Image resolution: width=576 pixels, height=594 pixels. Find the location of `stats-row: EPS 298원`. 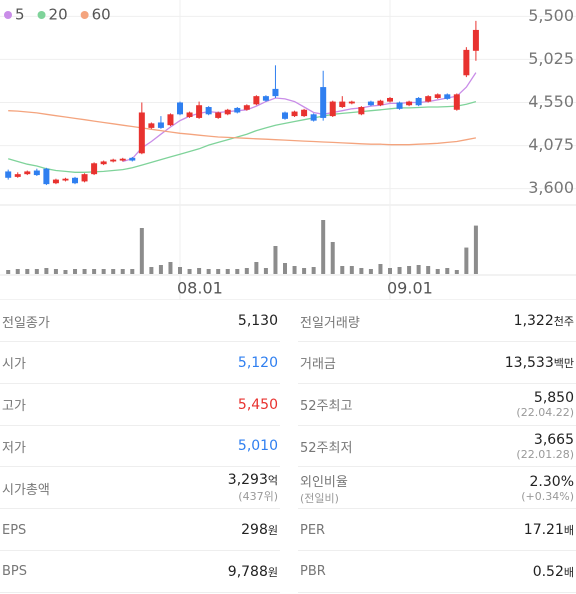

stats-row: EPS 298원 is located at coordinates (140, 530).